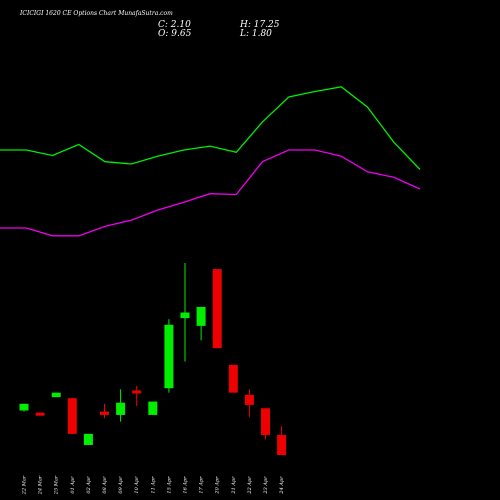 The width and height of the screenshot is (500, 500). What do you see at coordinates (218, 485) in the screenshot?
I see `x-tick-label: 20 Apr` at bounding box center [218, 485].